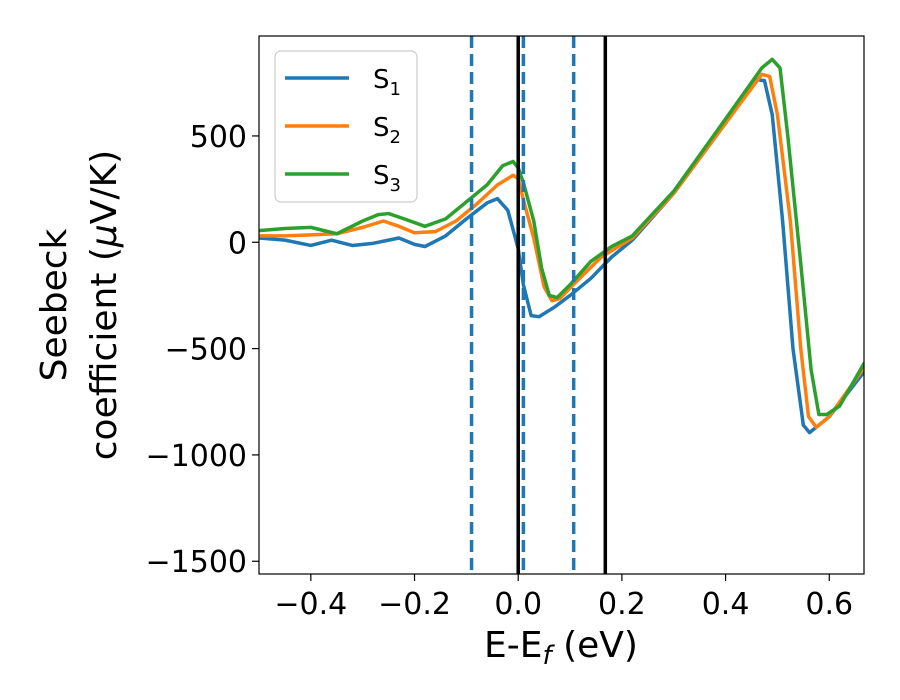  I want to click on x-tick-label: 0.2, so click(622, 604).